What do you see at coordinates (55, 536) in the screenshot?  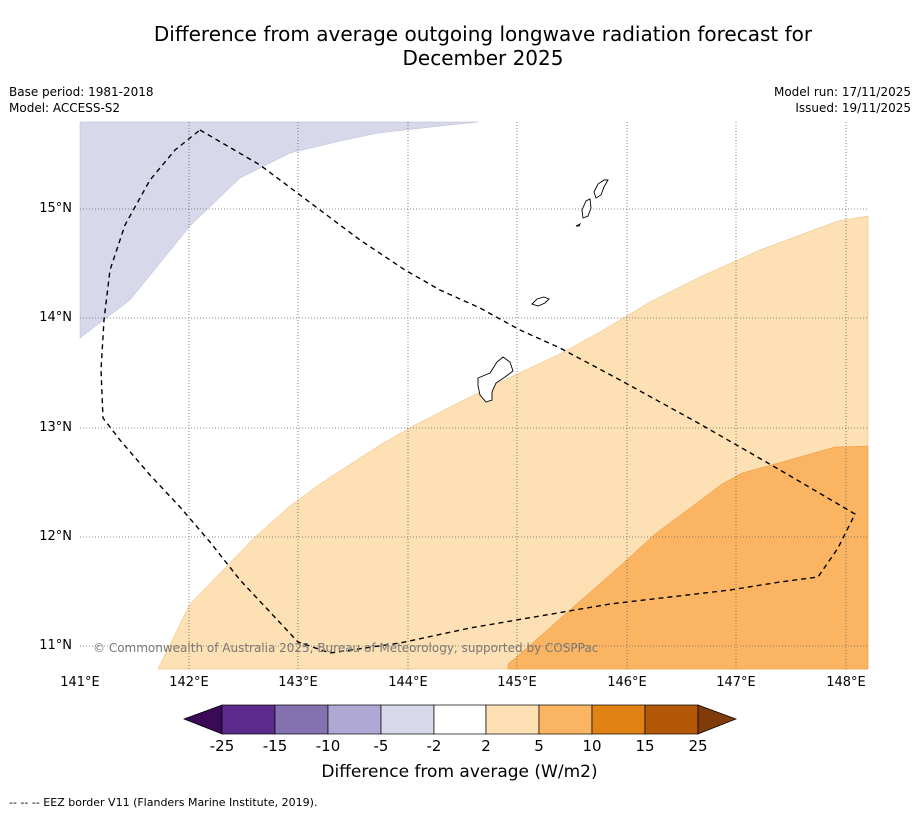 I see `lat-label-12n: 12°N` at bounding box center [55, 536].